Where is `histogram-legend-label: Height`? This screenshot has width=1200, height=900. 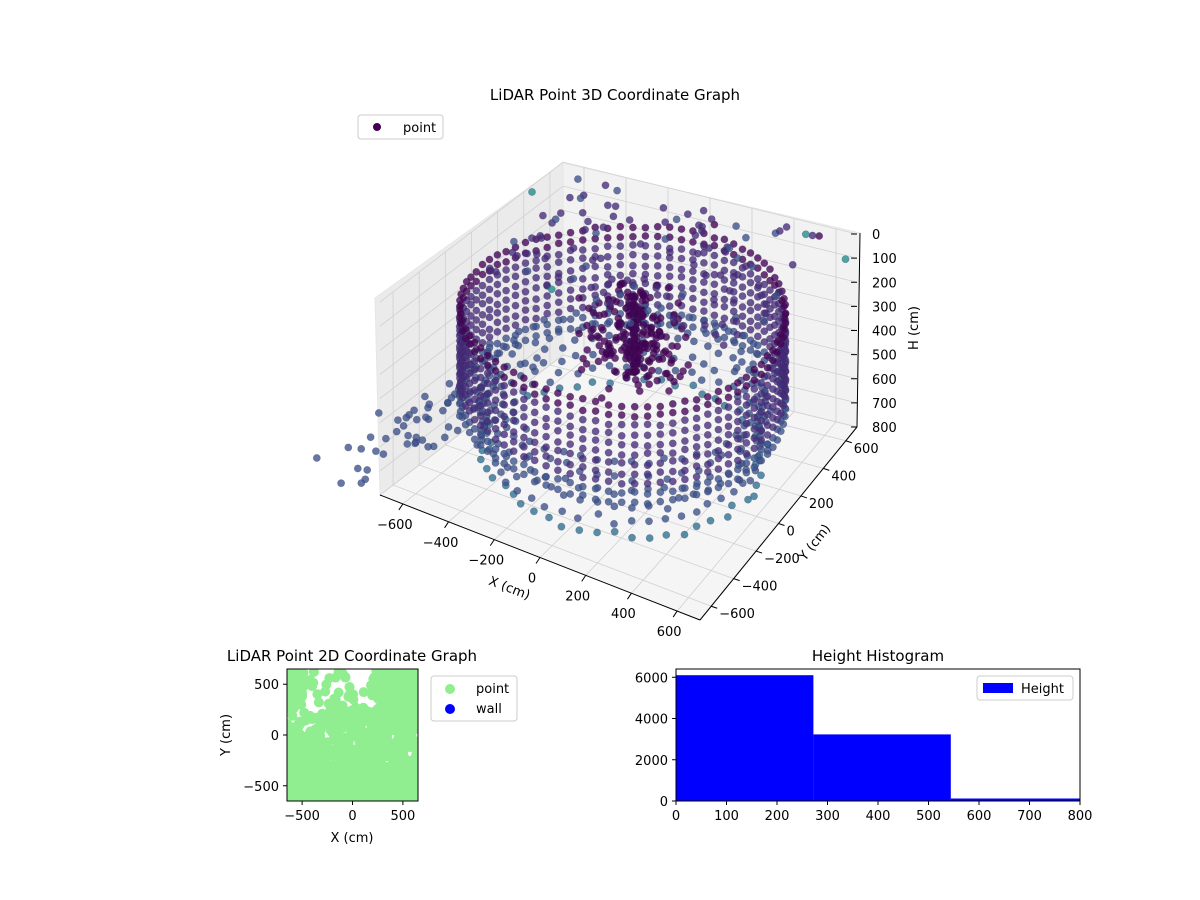
histogram-legend-label: Height is located at coordinates (1042, 689).